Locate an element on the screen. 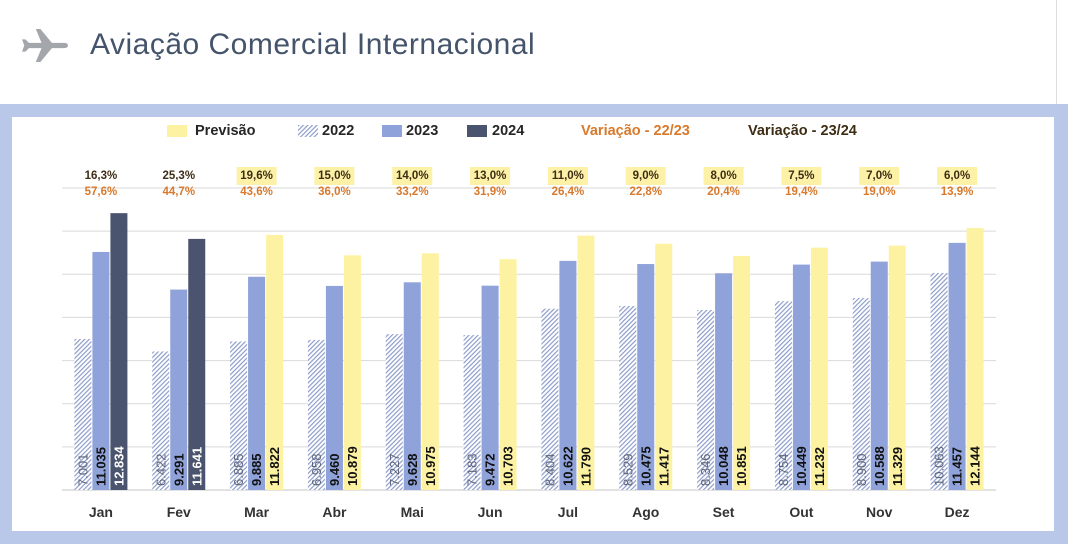 The width and height of the screenshot is (1071, 544). variation-highlight-nov is located at coordinates (879, 176).